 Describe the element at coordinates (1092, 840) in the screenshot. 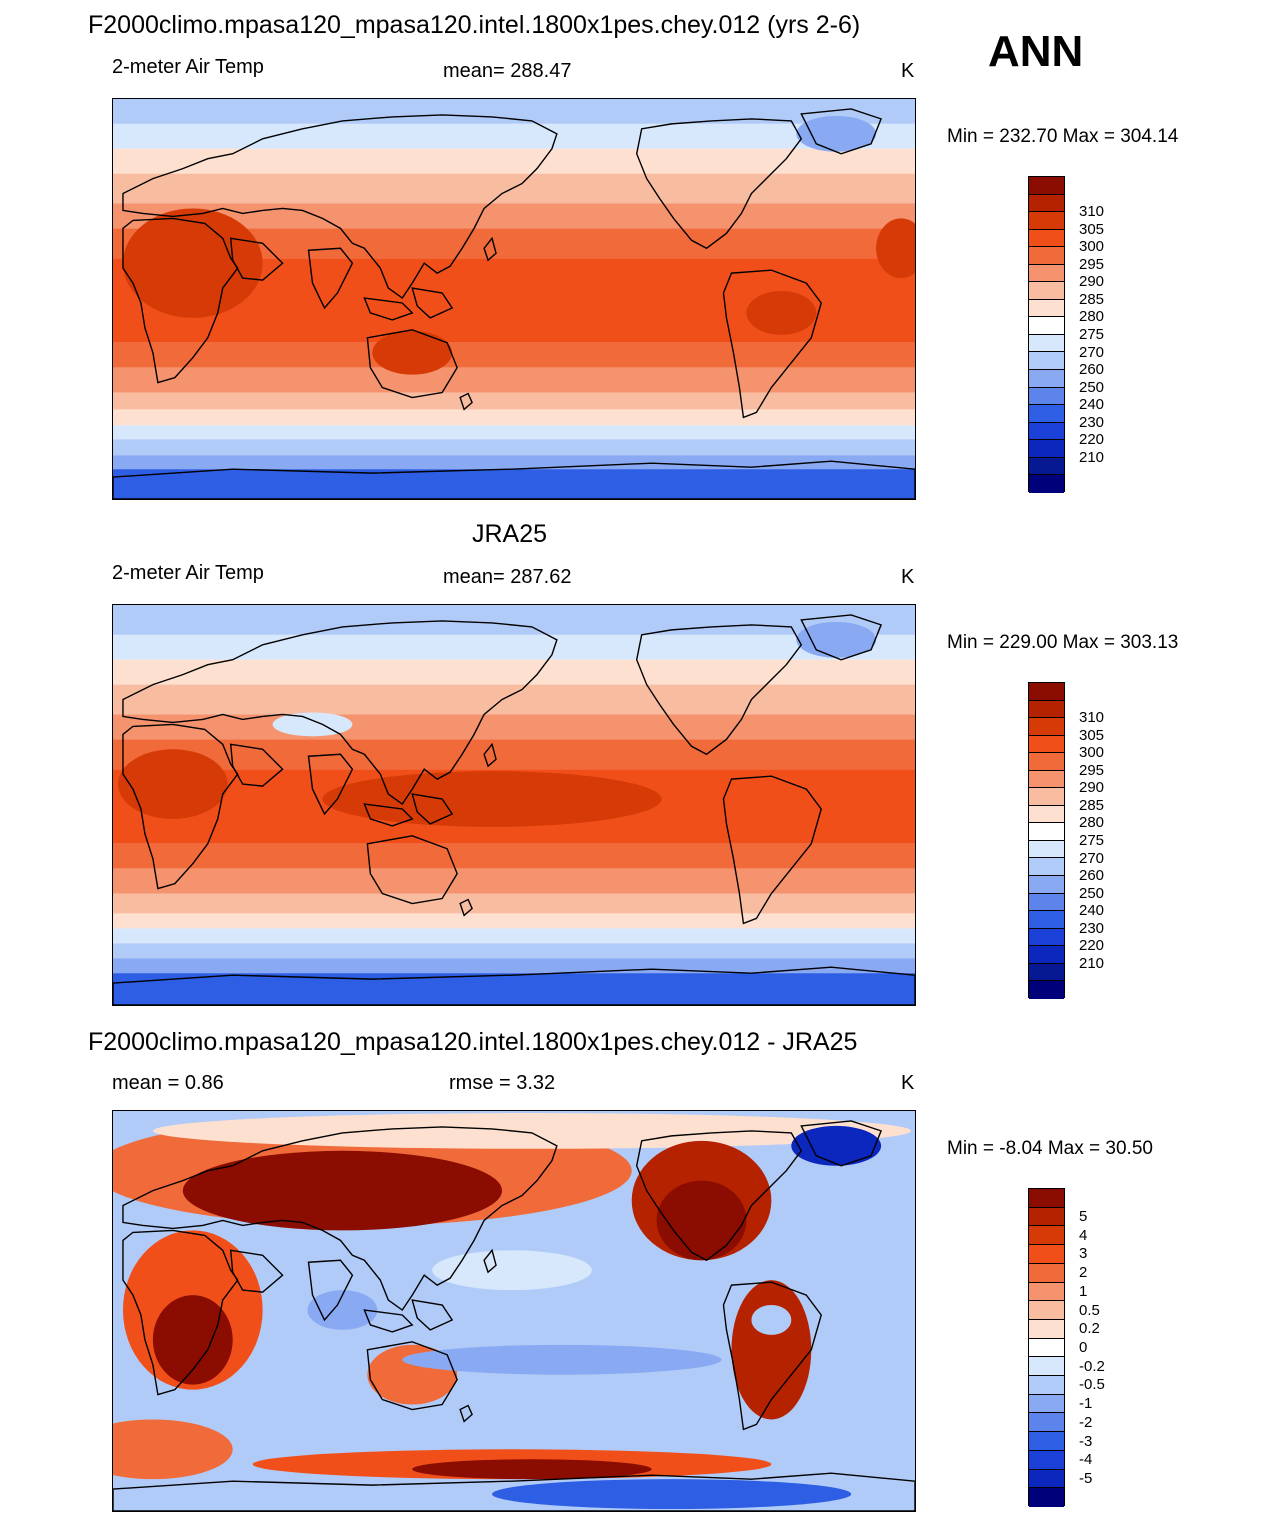

I see `colorbar-tick-label: 275` at that location.